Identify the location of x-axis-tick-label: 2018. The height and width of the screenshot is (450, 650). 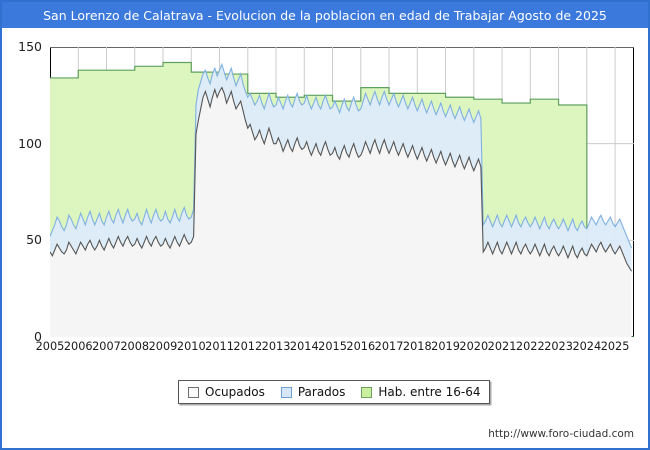
(417, 346).